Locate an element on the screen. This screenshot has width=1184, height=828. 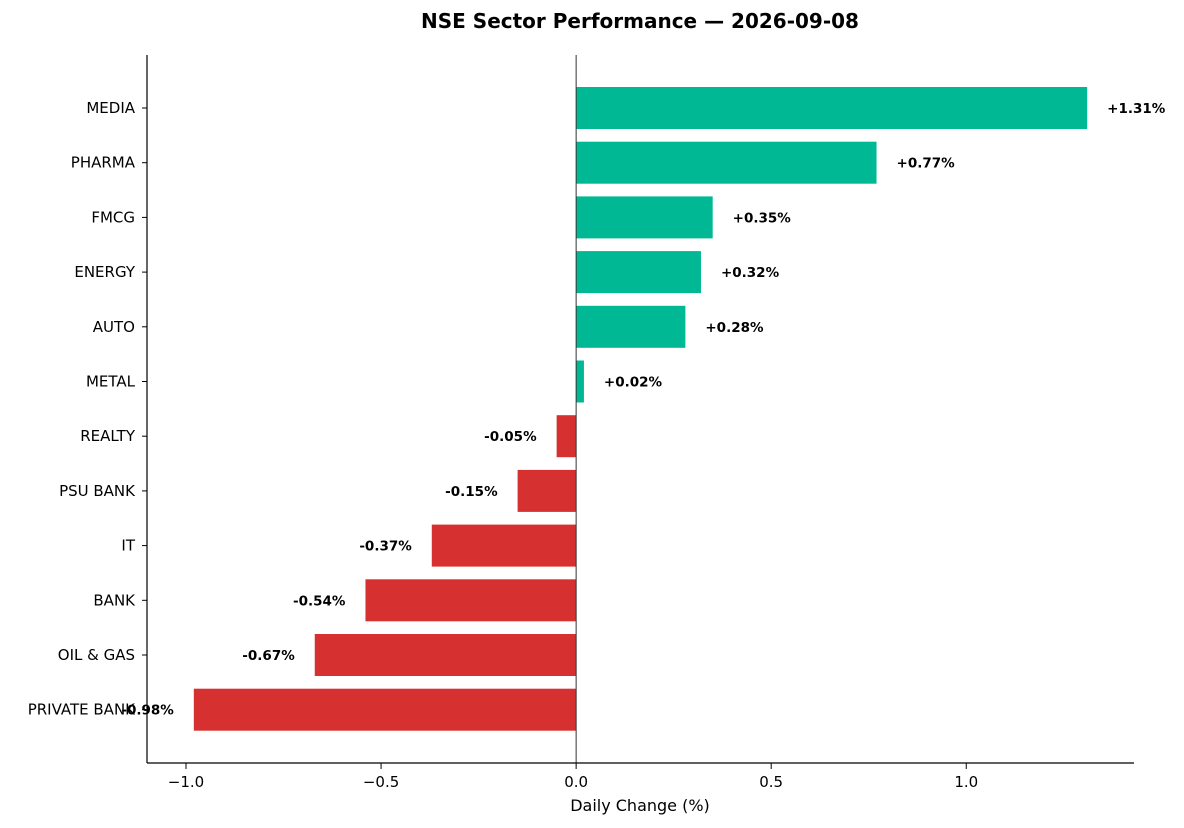
data-label: -0.05% is located at coordinates (510, 437).